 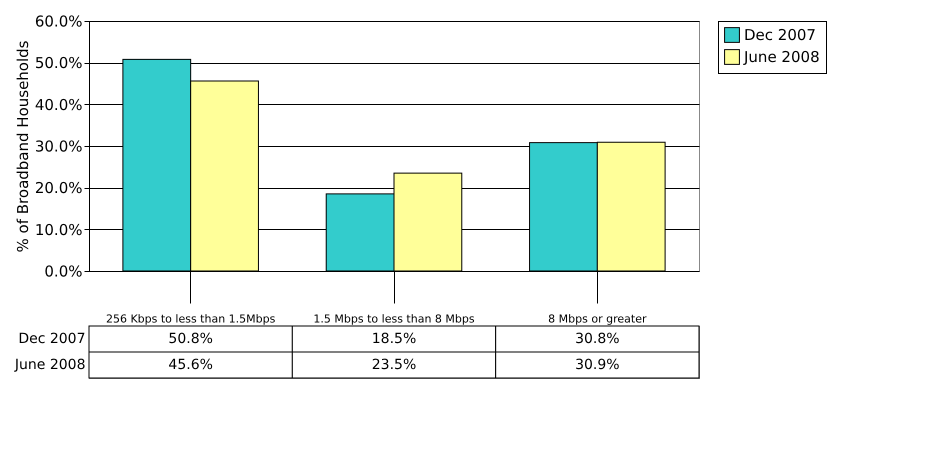 What do you see at coordinates (63, 271) in the screenshot?
I see `y-tick-label: 0.0%` at bounding box center [63, 271].